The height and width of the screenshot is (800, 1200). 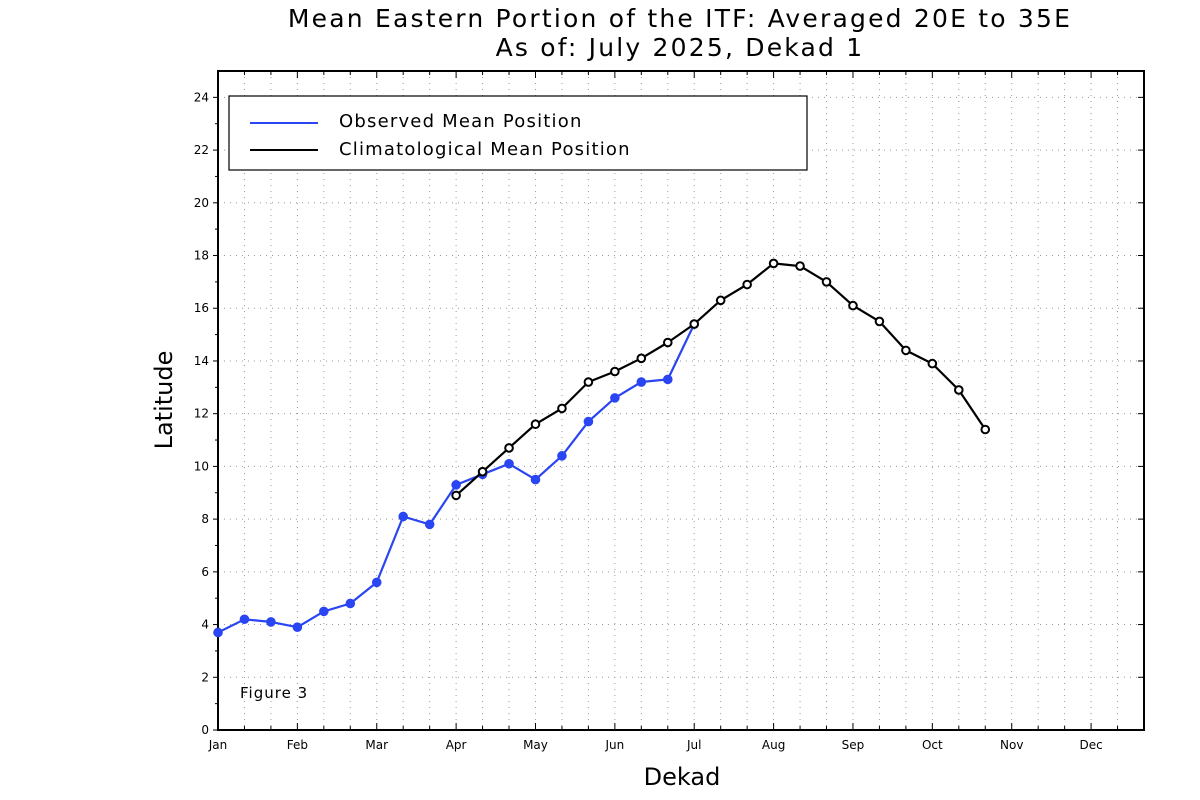 What do you see at coordinates (853, 745) in the screenshot?
I see `x-tick-label: Sep` at bounding box center [853, 745].